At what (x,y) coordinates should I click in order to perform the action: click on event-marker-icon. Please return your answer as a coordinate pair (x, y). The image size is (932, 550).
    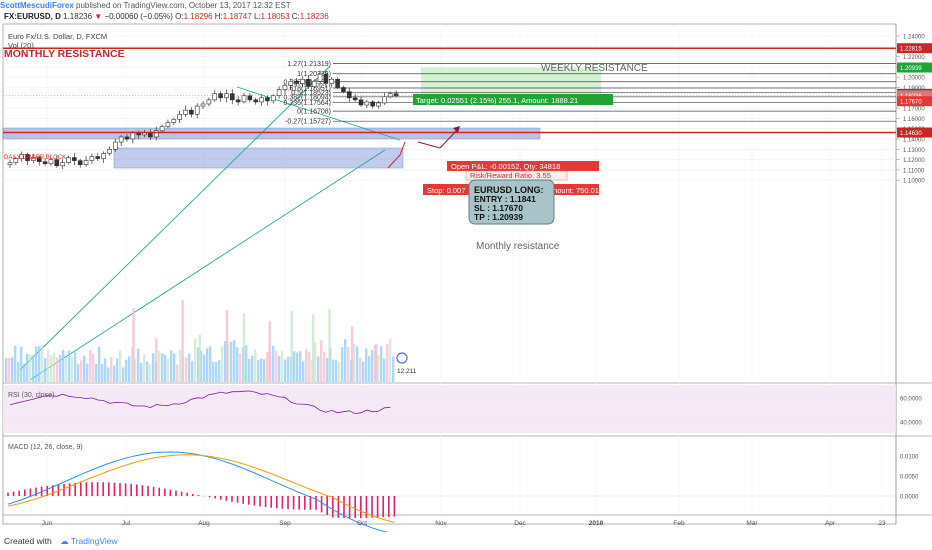
    Looking at the image, I should click on (402, 358).